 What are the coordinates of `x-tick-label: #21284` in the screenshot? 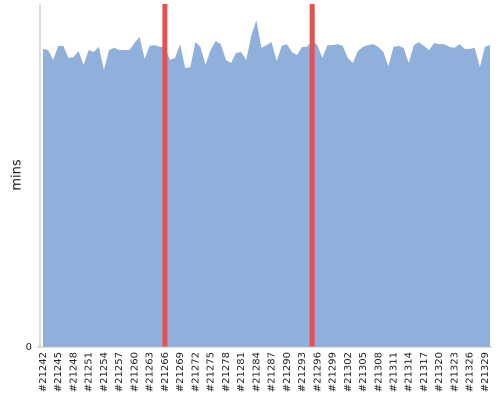 It's located at (256, 372).